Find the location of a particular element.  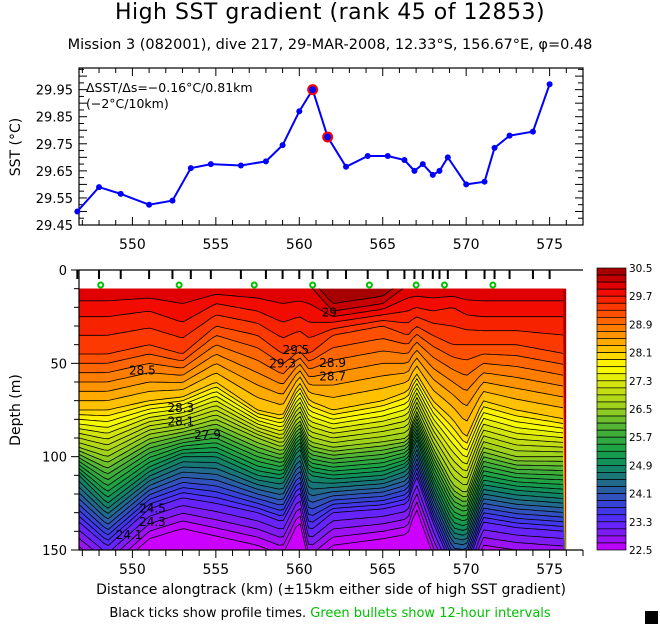

chart-title: High SST gradient (rank 45 of 12853) is located at coordinates (330, 12).